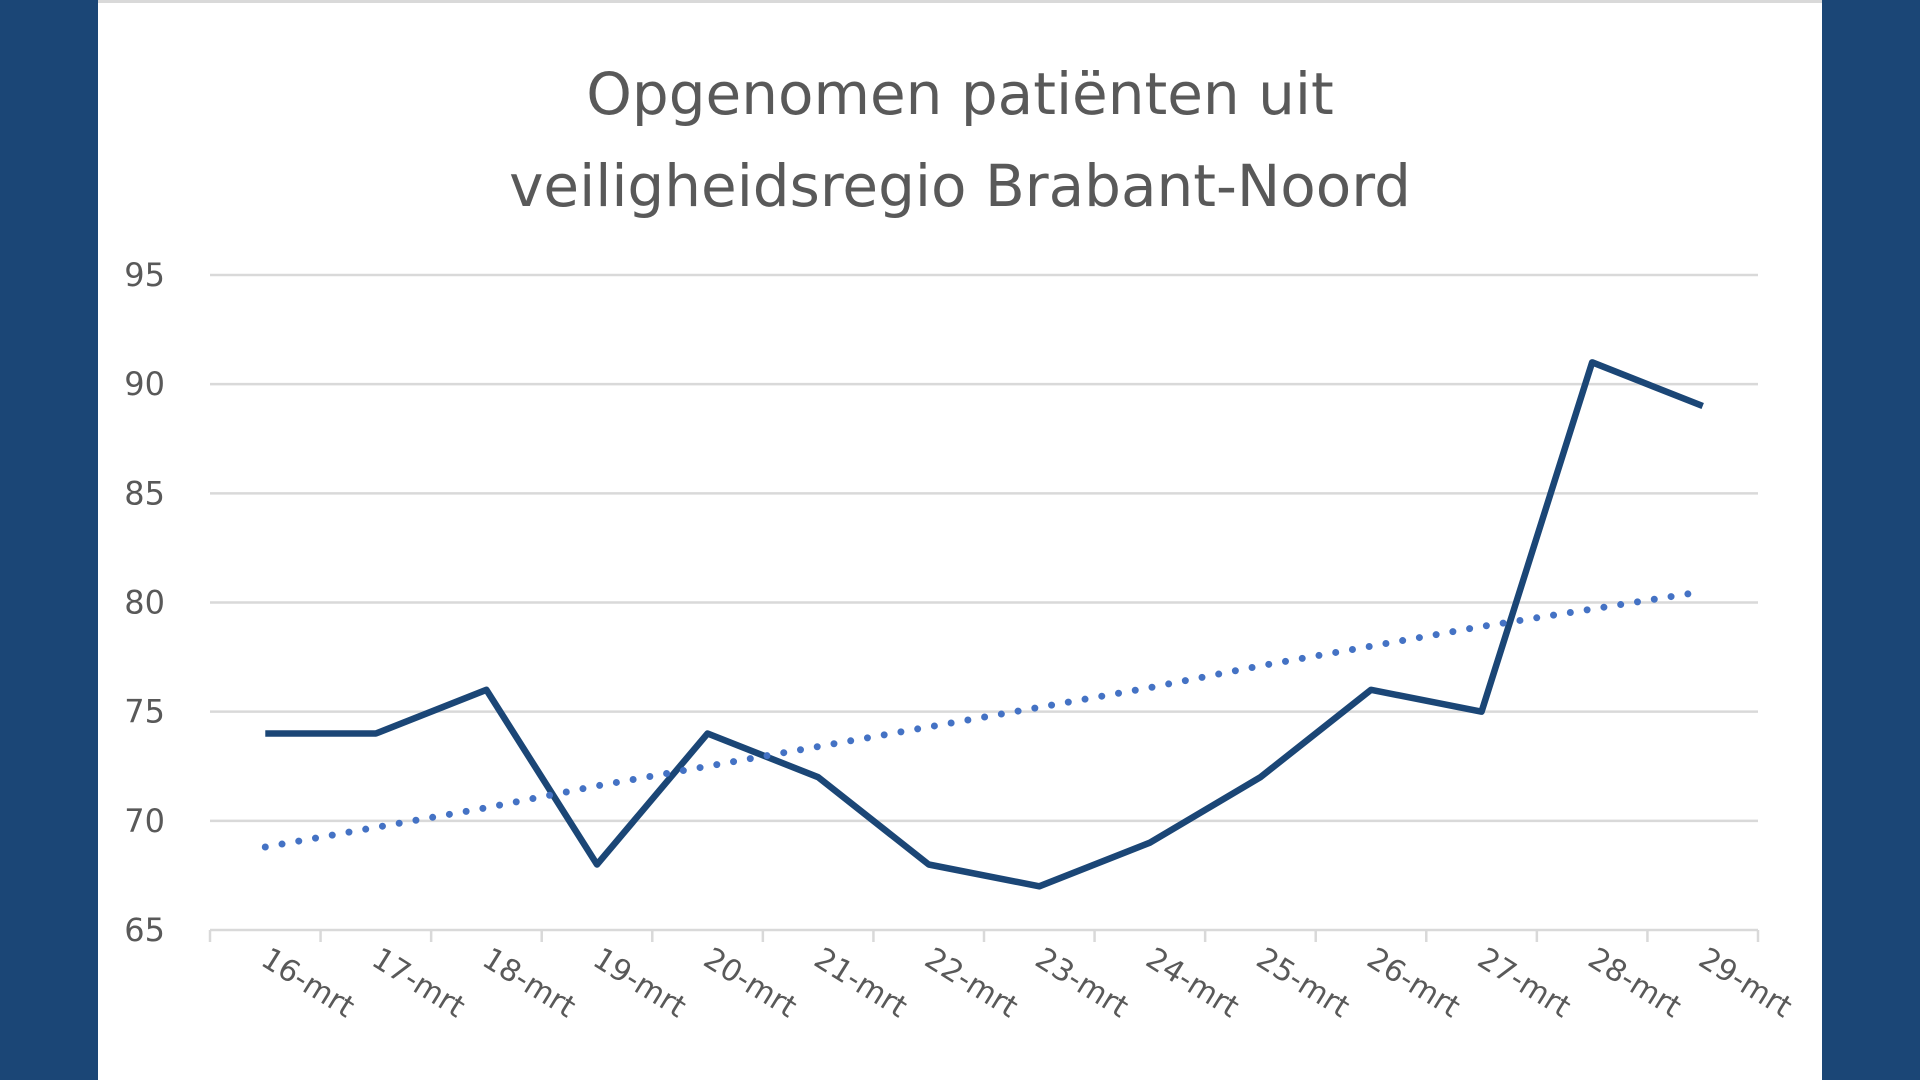  What do you see at coordinates (861, 983) in the screenshot?
I see `x-tick-label-21-mrt: 21-mrt` at bounding box center [861, 983].